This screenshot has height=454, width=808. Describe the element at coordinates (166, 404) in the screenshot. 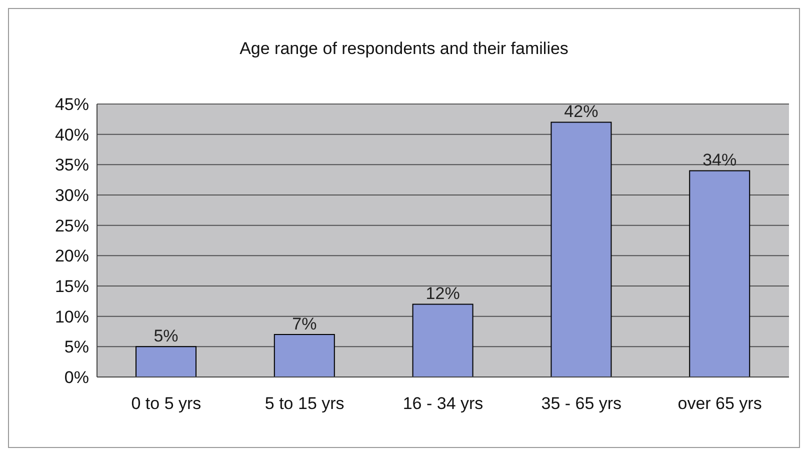

I see `x-tick-label: 0 to 5 yrs` at that location.